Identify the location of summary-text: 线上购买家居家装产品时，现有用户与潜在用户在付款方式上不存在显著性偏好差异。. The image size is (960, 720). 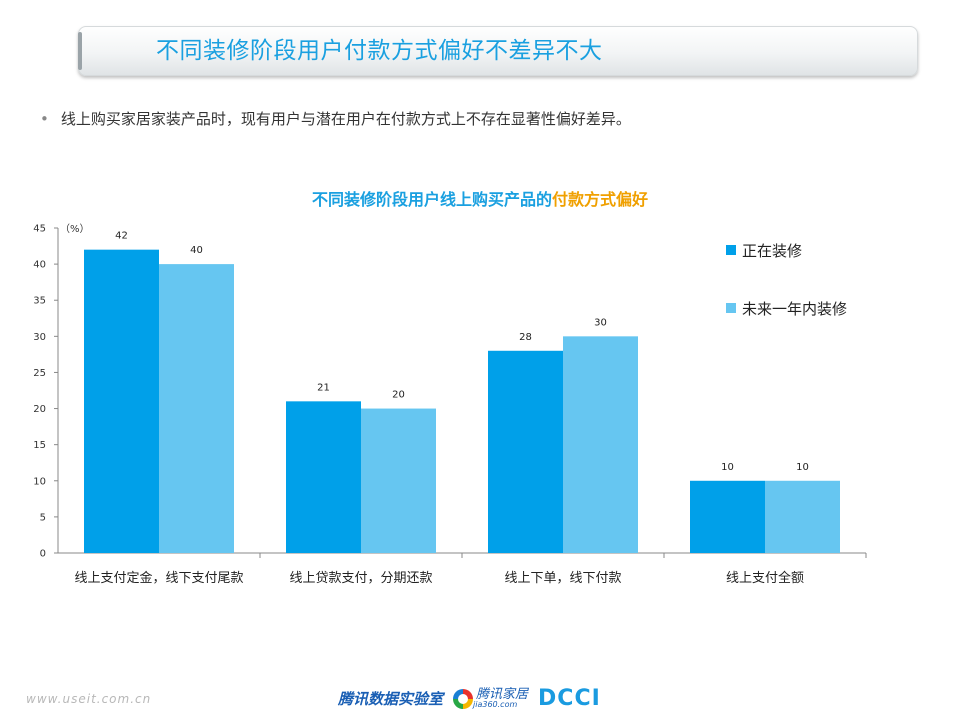
(345, 119).